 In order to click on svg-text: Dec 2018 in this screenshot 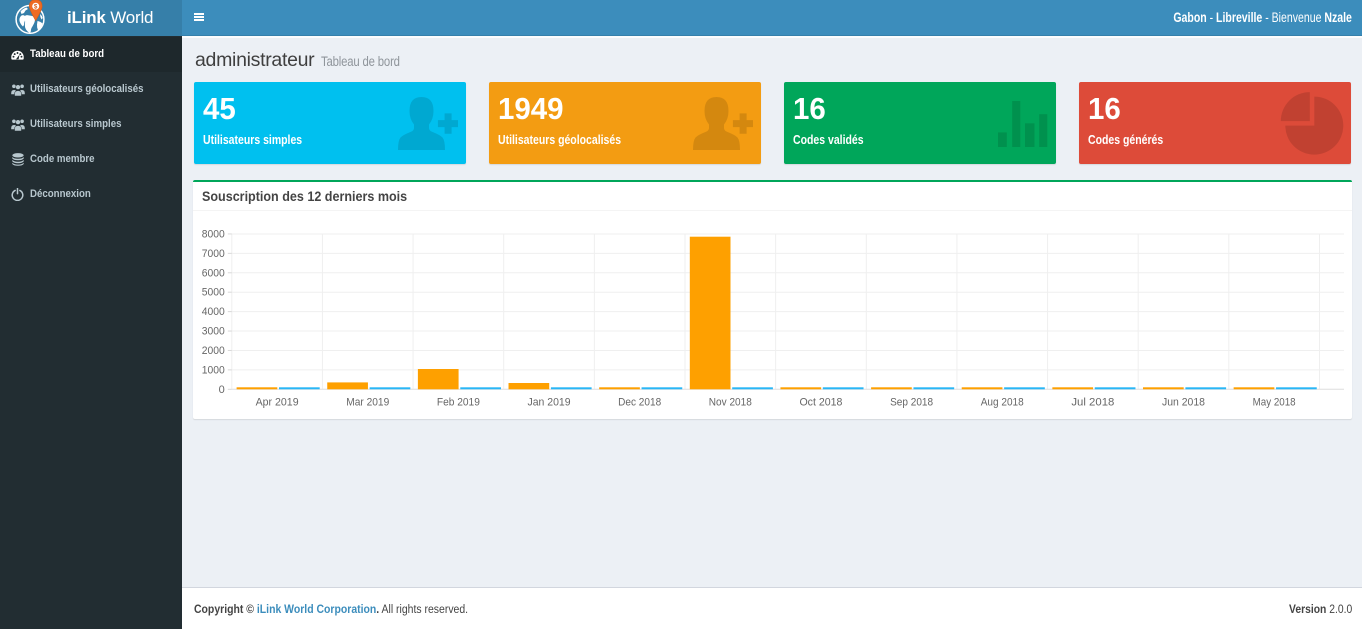, I will do `click(639, 403)`.